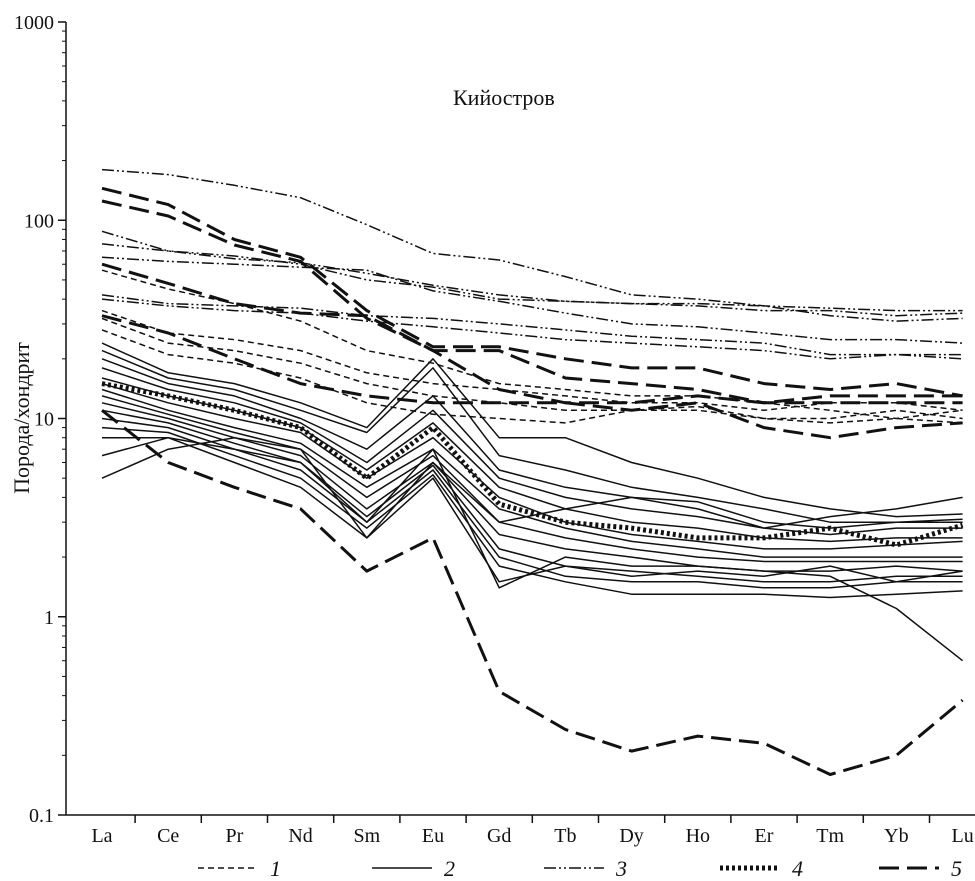 This screenshot has height=881, width=975. Describe the element at coordinates (168, 836) in the screenshot. I see `x-tick-label: Ce` at that location.